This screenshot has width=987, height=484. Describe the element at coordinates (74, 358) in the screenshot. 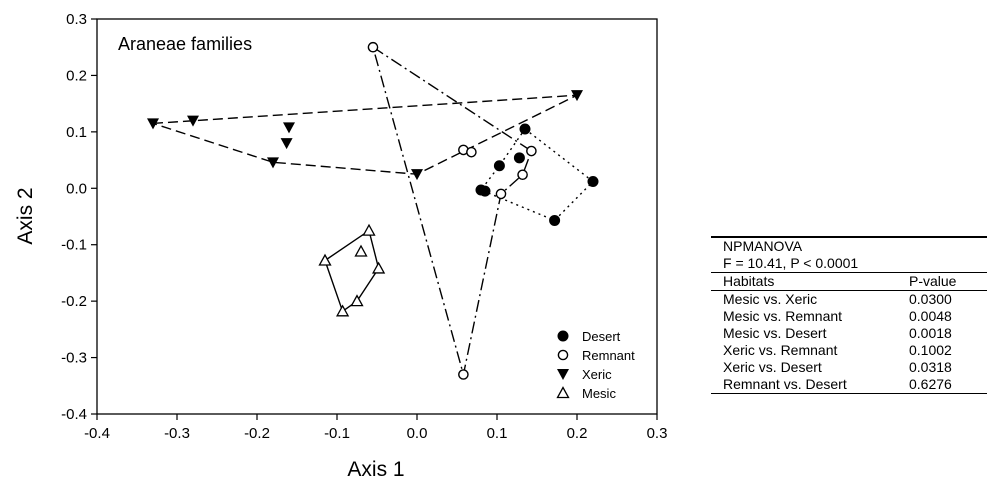

I see `y-tick-label: -0.3` at that location.